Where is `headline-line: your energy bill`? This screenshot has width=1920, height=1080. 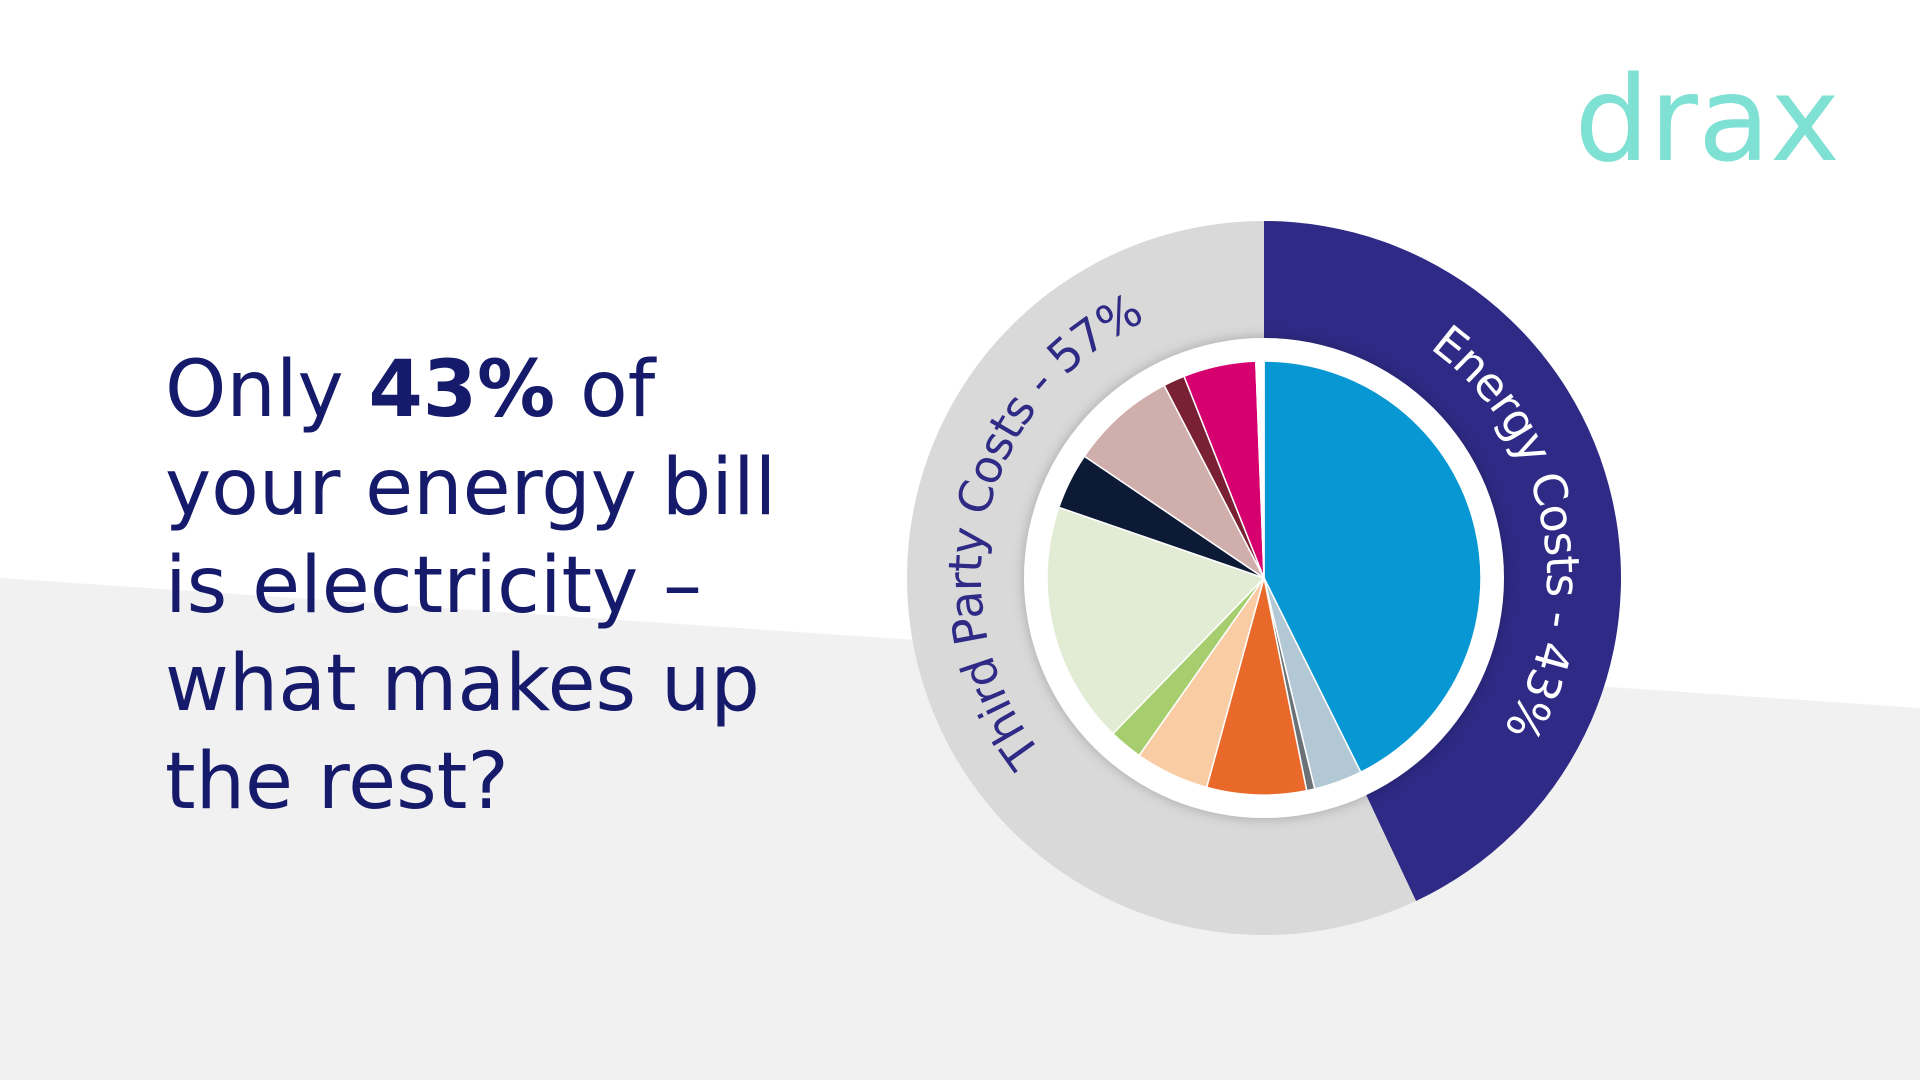 headline-line: your energy bill is located at coordinates (470, 488).